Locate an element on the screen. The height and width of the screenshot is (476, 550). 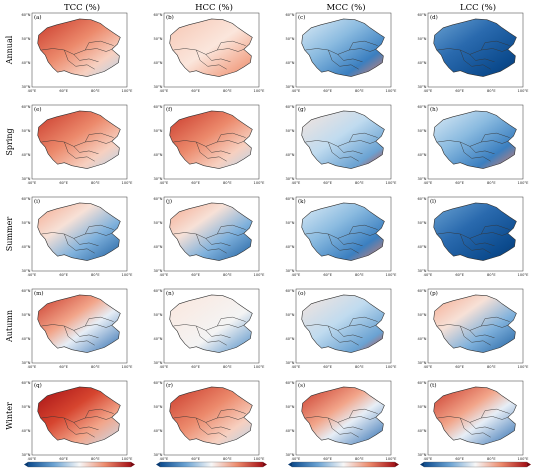
panel-label: (t) is located at coordinates (433, 385).